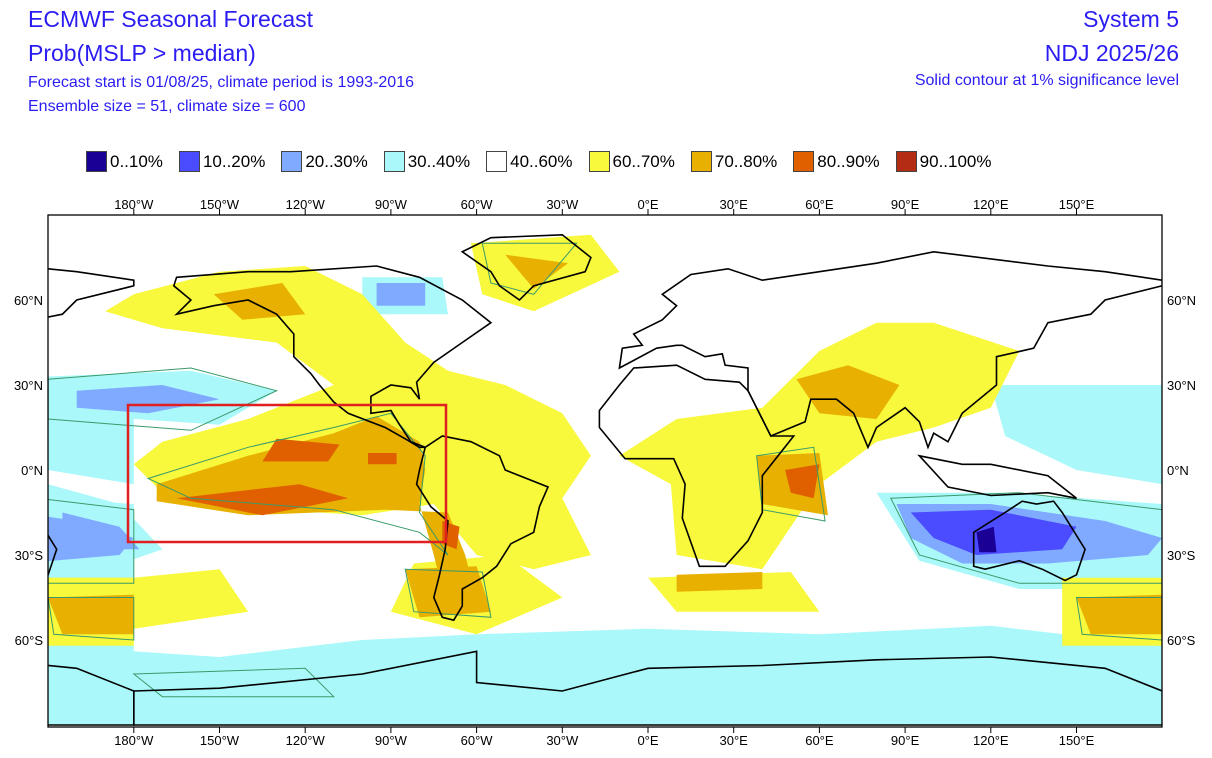 This screenshot has height=758, width=1212. I want to click on lon-label-top: 180°W, so click(134, 204).